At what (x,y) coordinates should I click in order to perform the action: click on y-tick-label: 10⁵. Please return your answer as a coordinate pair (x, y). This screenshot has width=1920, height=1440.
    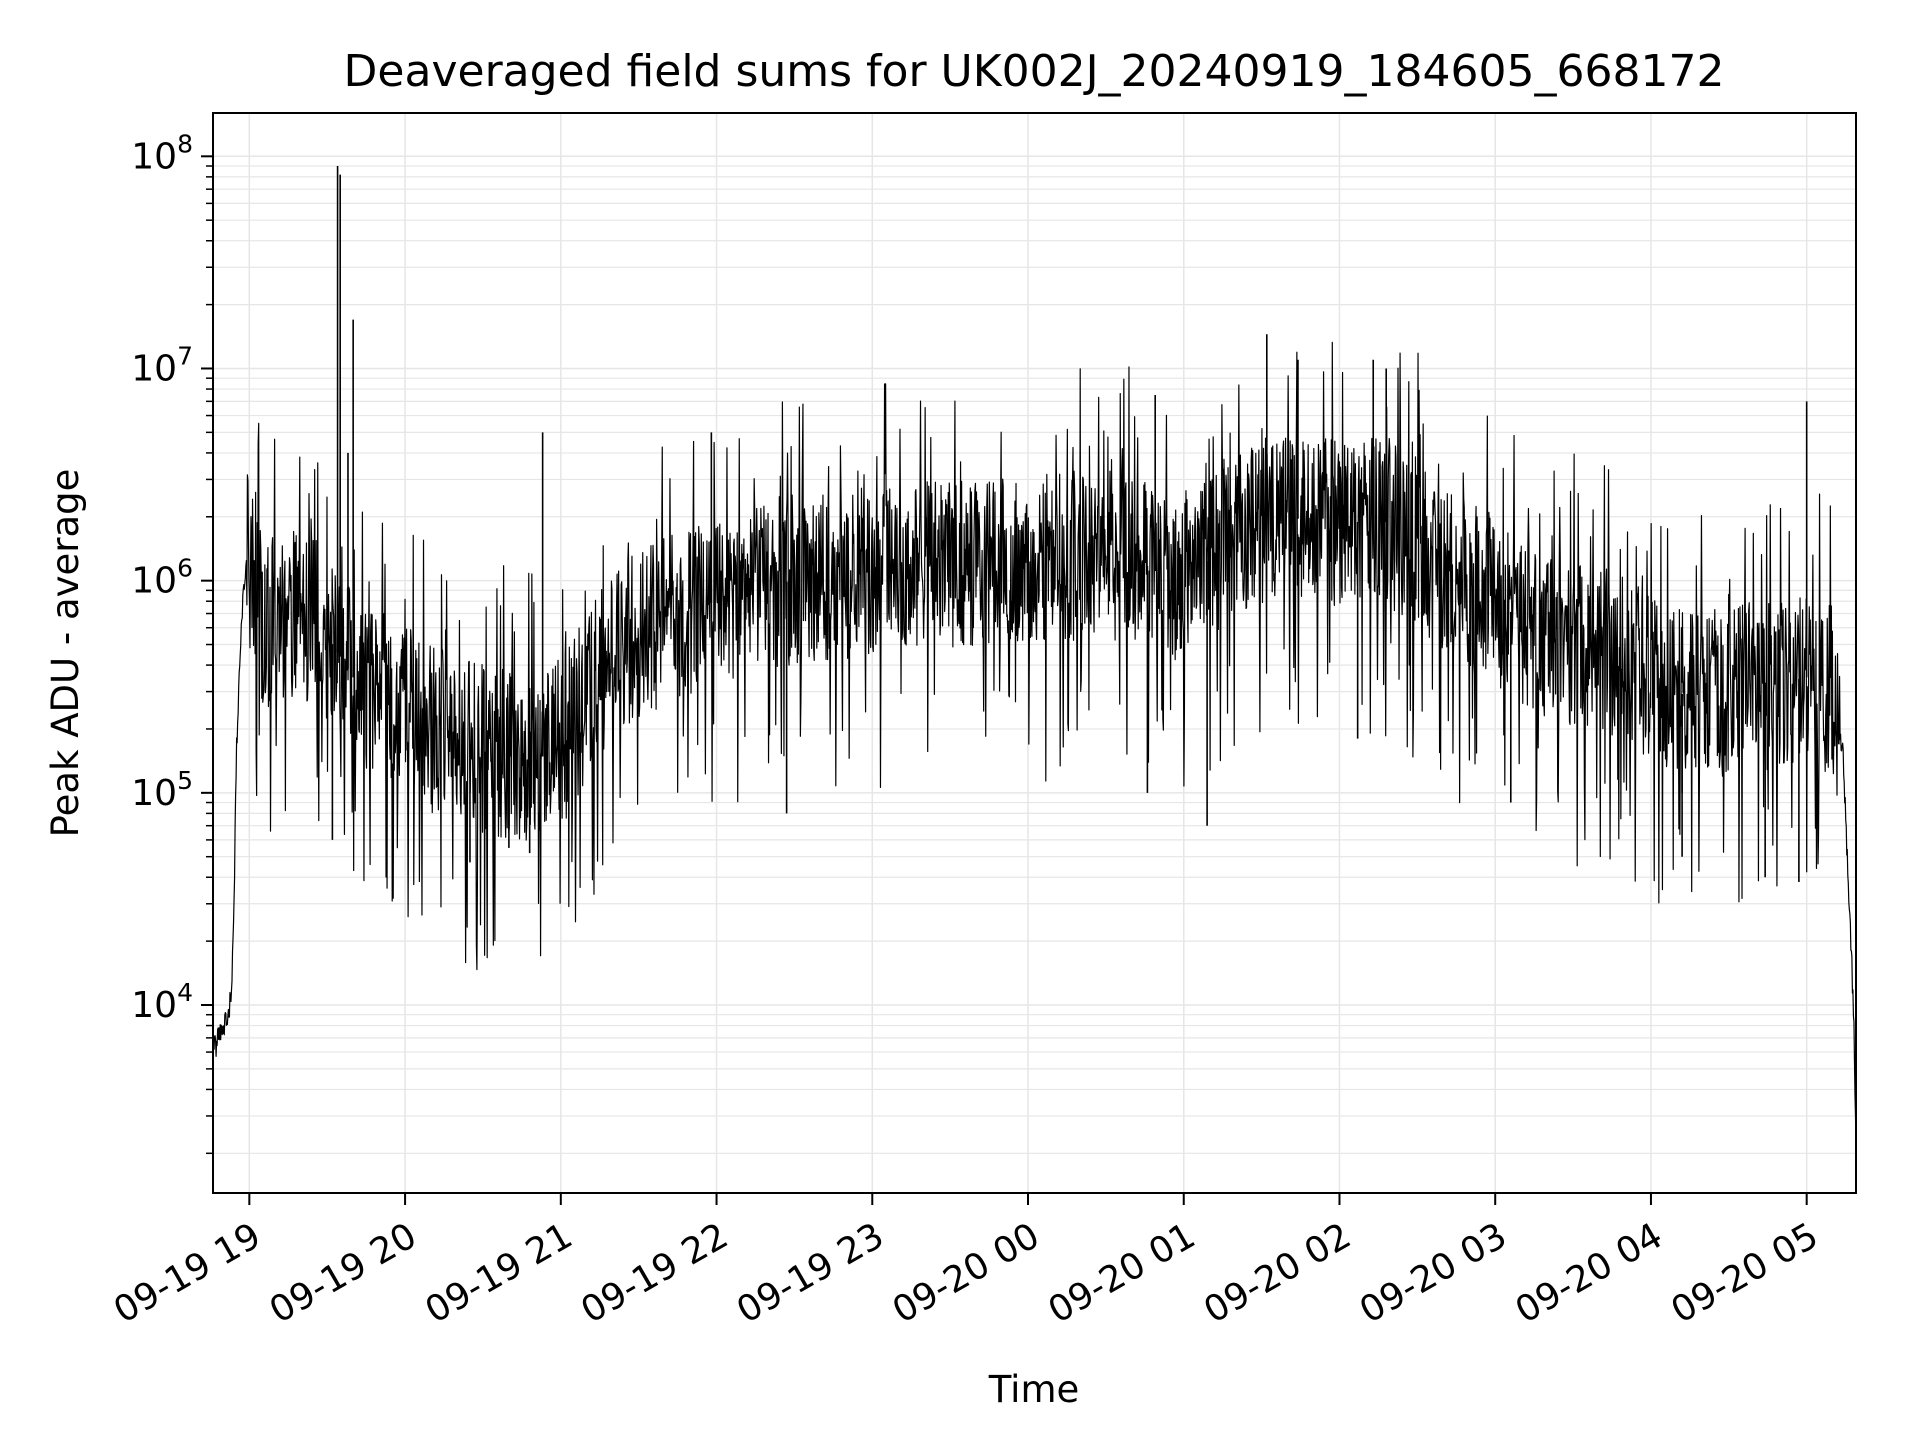
    Looking at the image, I should click on (162, 790).